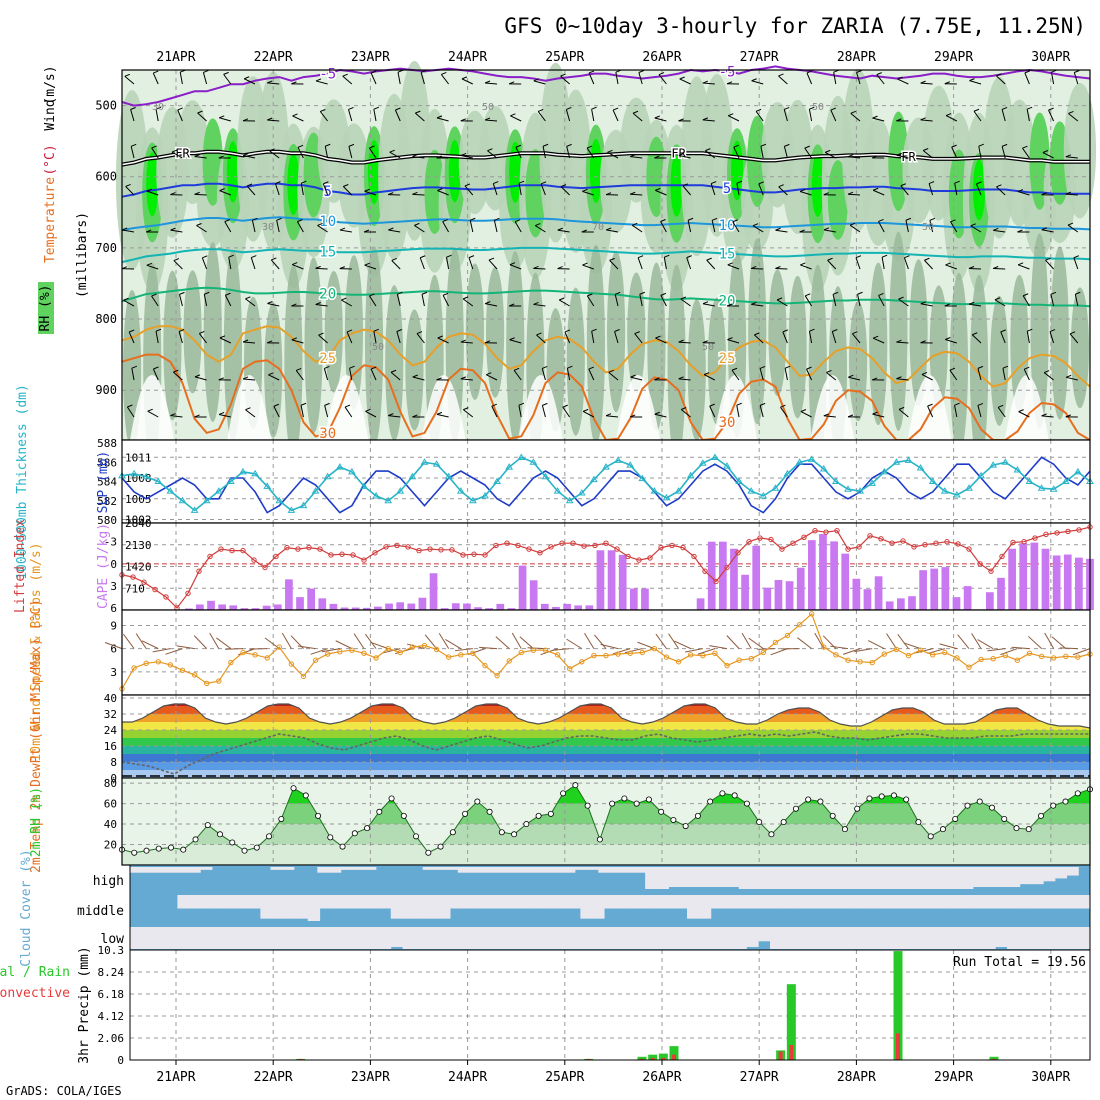 Image resolution: width=1100 pixels, height=1100 pixels. Describe the element at coordinates (605, 753) in the screenshot. I see `dewpt-line` at that location.